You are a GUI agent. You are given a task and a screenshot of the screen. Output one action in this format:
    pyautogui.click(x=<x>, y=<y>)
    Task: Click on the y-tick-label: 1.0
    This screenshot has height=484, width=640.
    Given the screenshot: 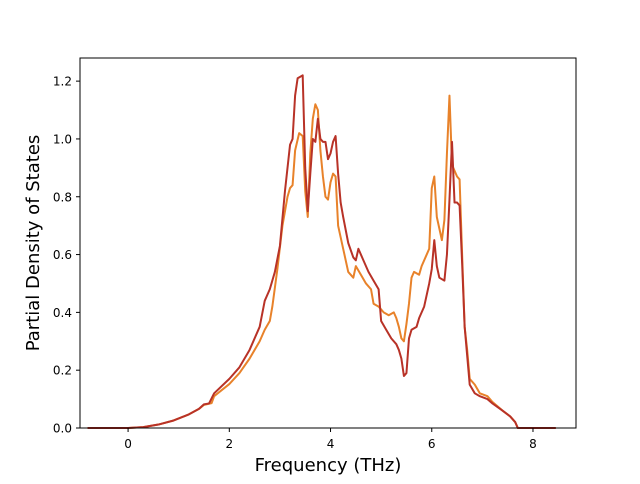 What is the action you would take?
    pyautogui.click(x=62, y=139)
    